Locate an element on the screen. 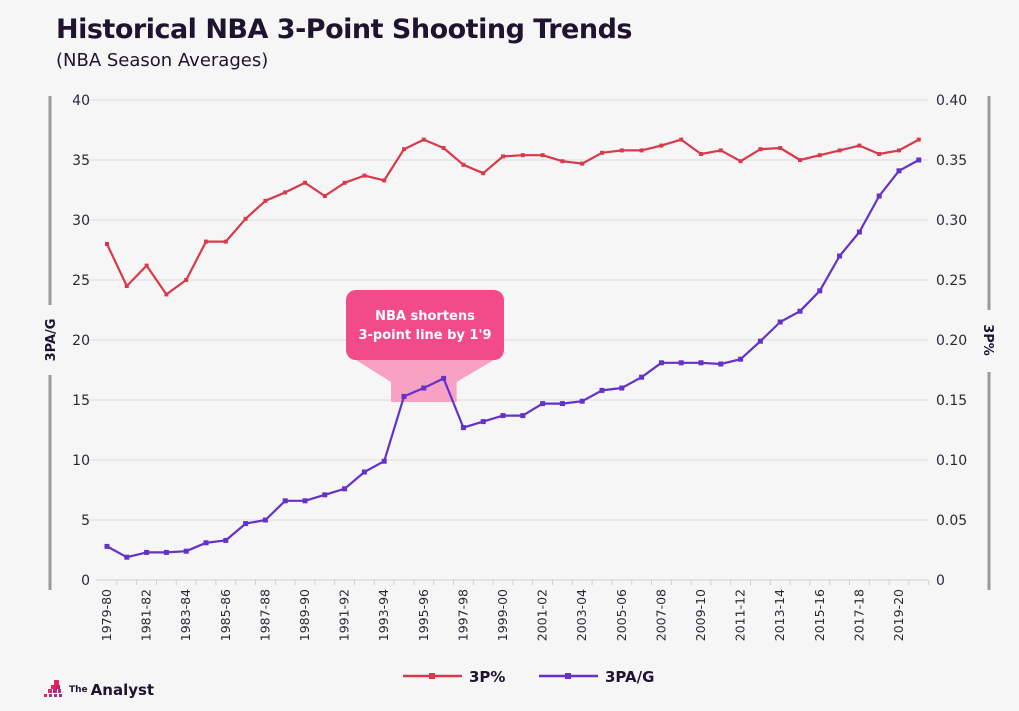 This screenshot has height=711, width=1019. x-tick-label: 1999-00 is located at coordinates (502, 615).